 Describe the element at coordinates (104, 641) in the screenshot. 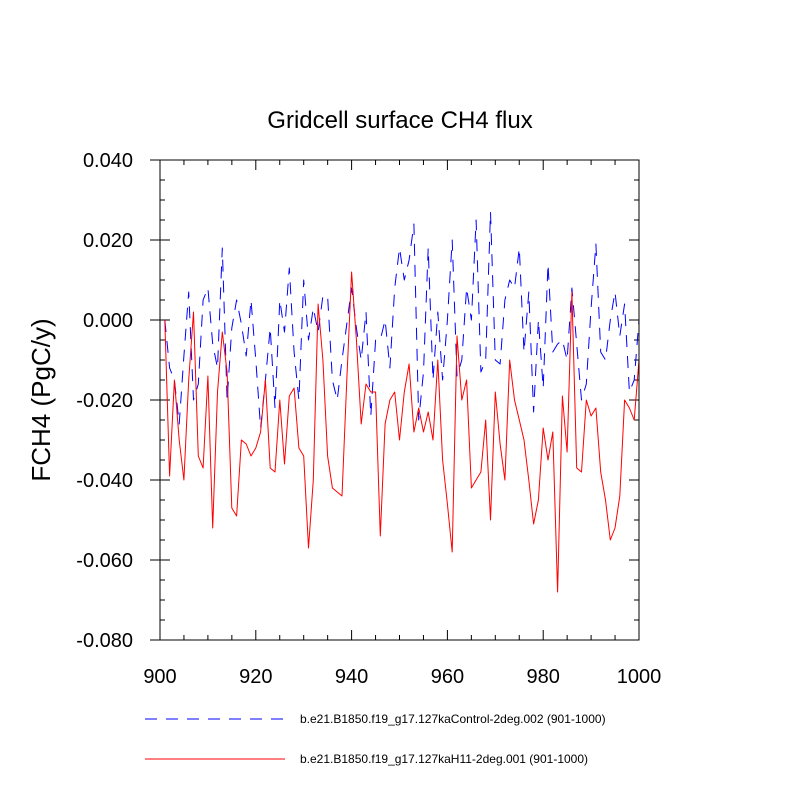

I see `y-tick-label: -0.080` at that location.